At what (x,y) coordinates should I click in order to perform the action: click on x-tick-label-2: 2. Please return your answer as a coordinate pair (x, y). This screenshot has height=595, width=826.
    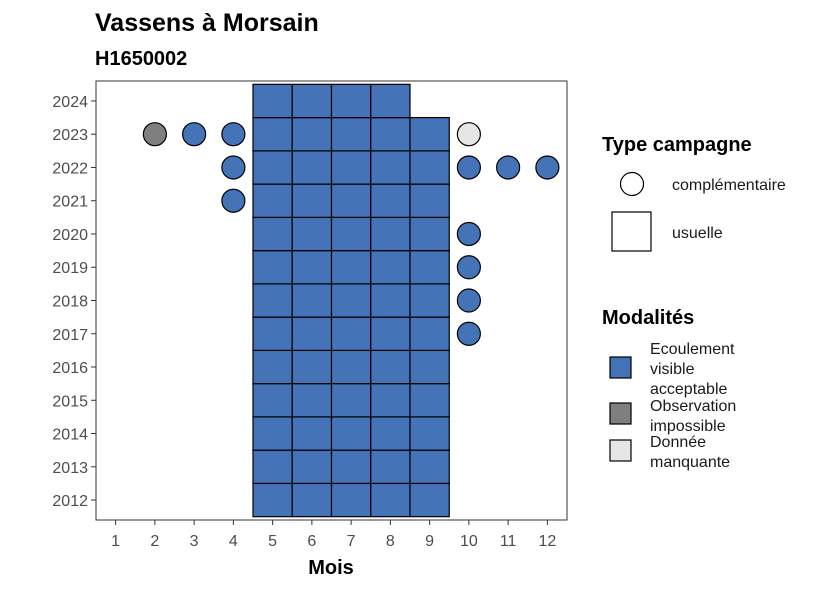
    Looking at the image, I should click on (154, 541).